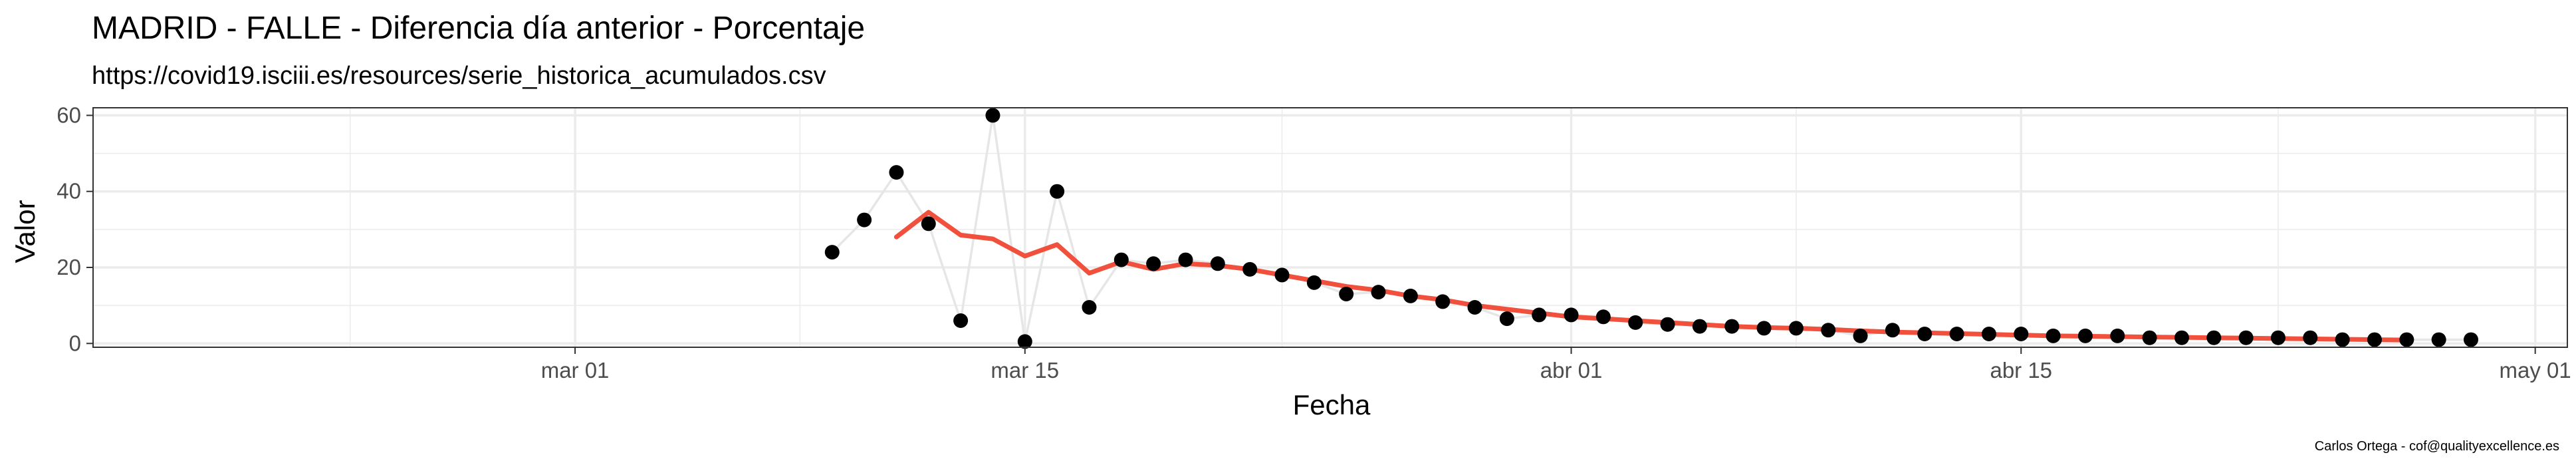 This screenshot has height=465, width=2576. I want to click on x-tick-label: mar 01, so click(575, 370).